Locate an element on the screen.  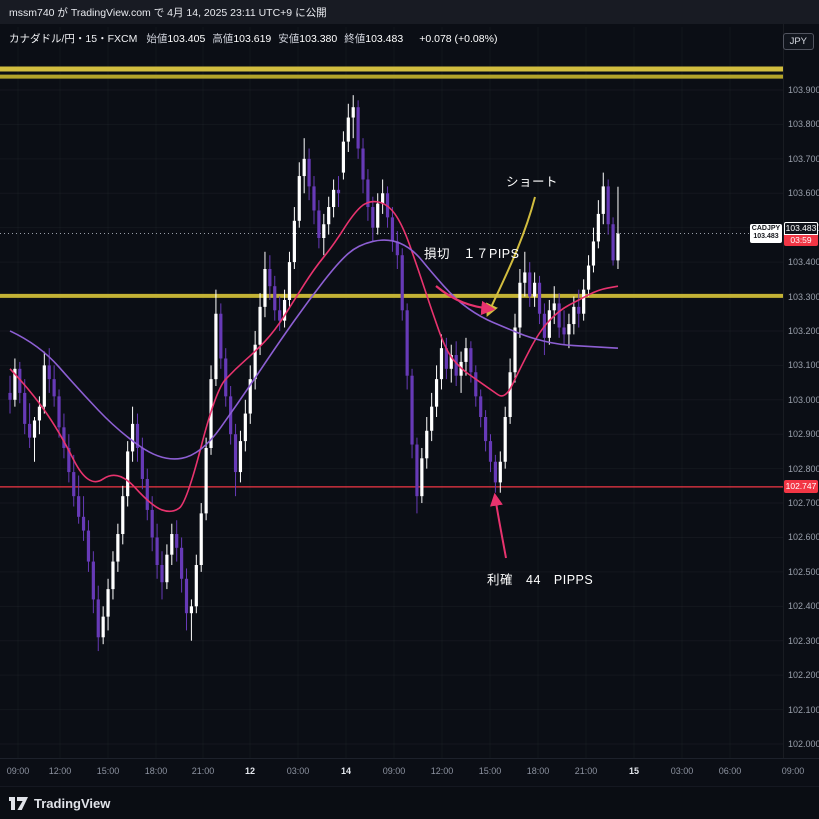
legend-change: +0.078 (+0.08%) is located at coordinates (458, 38).